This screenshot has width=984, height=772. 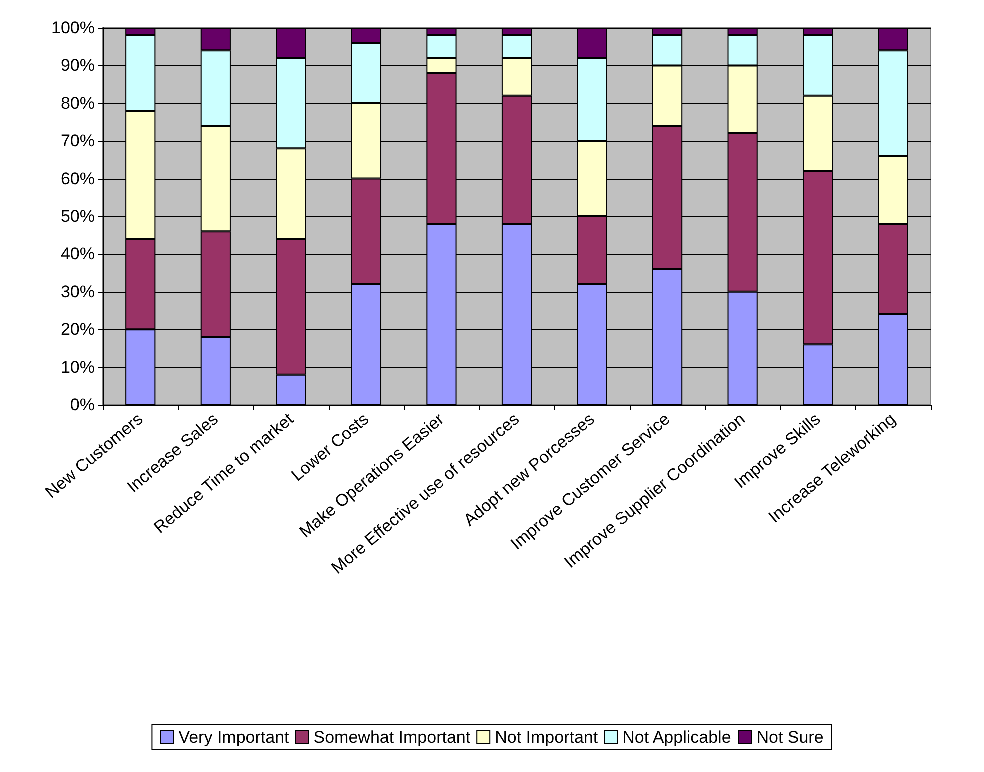 What do you see at coordinates (77, 103) in the screenshot?
I see `y-tick-label: 80%` at bounding box center [77, 103].